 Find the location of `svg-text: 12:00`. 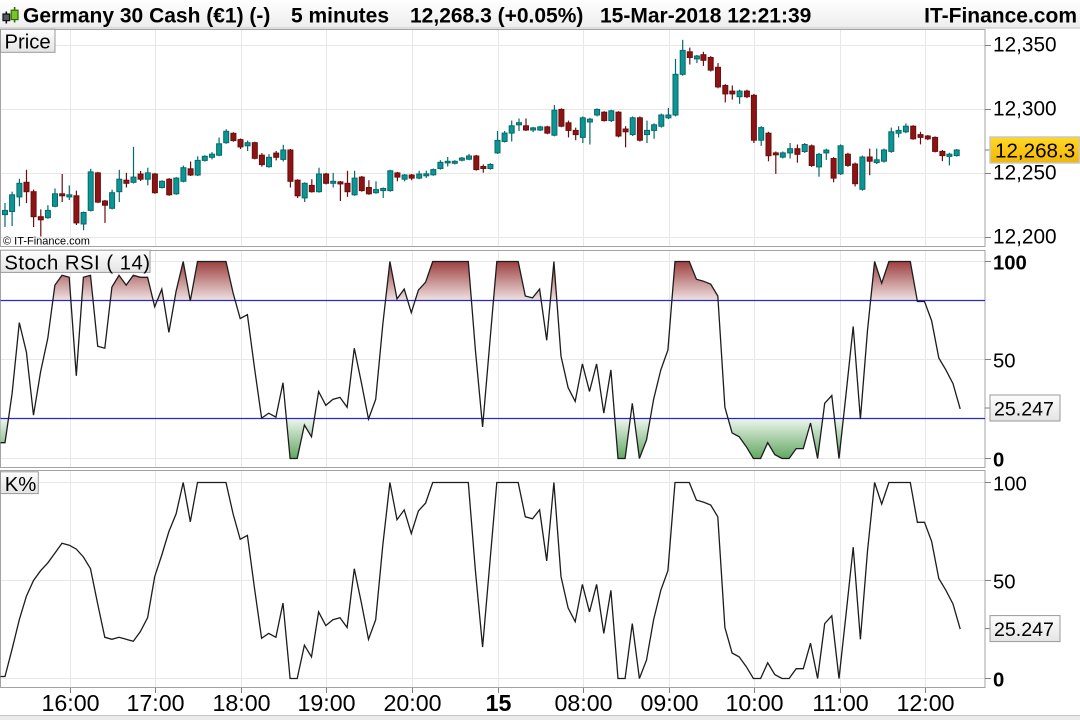

svg-text: 12:00 is located at coordinates (925, 703).